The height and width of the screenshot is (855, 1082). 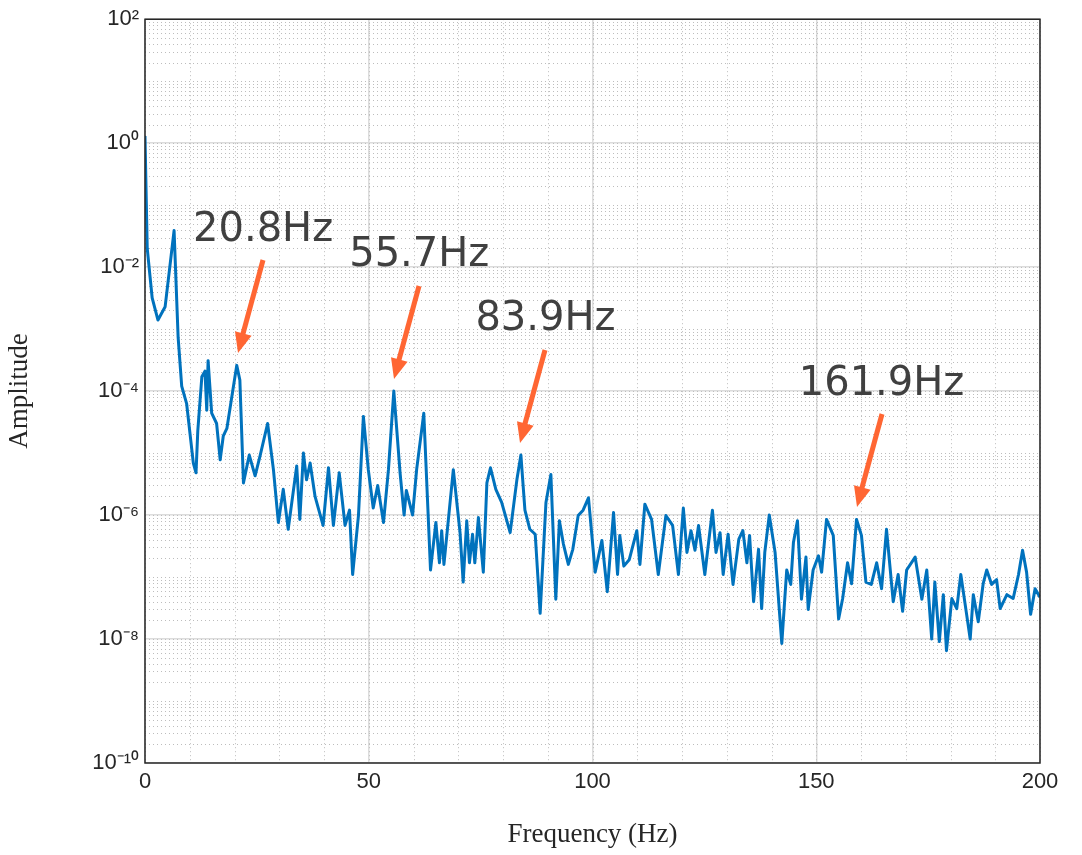 What do you see at coordinates (122, 142) in the screenshot?
I see `y-tick-label: 10⁰` at bounding box center [122, 142].